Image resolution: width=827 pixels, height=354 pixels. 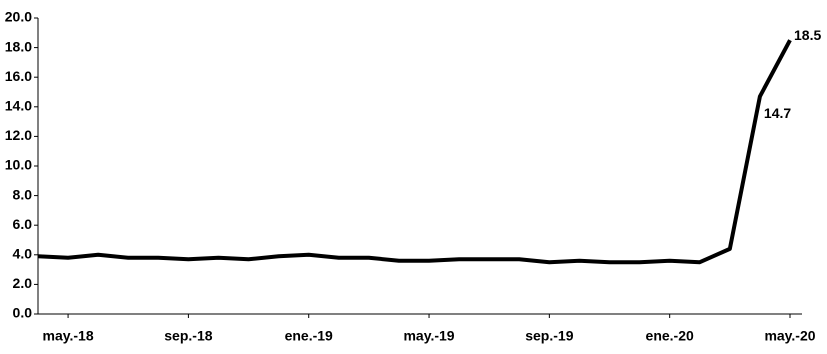 I want to click on y-tick-label: 12.0, so click(x=18, y=135).